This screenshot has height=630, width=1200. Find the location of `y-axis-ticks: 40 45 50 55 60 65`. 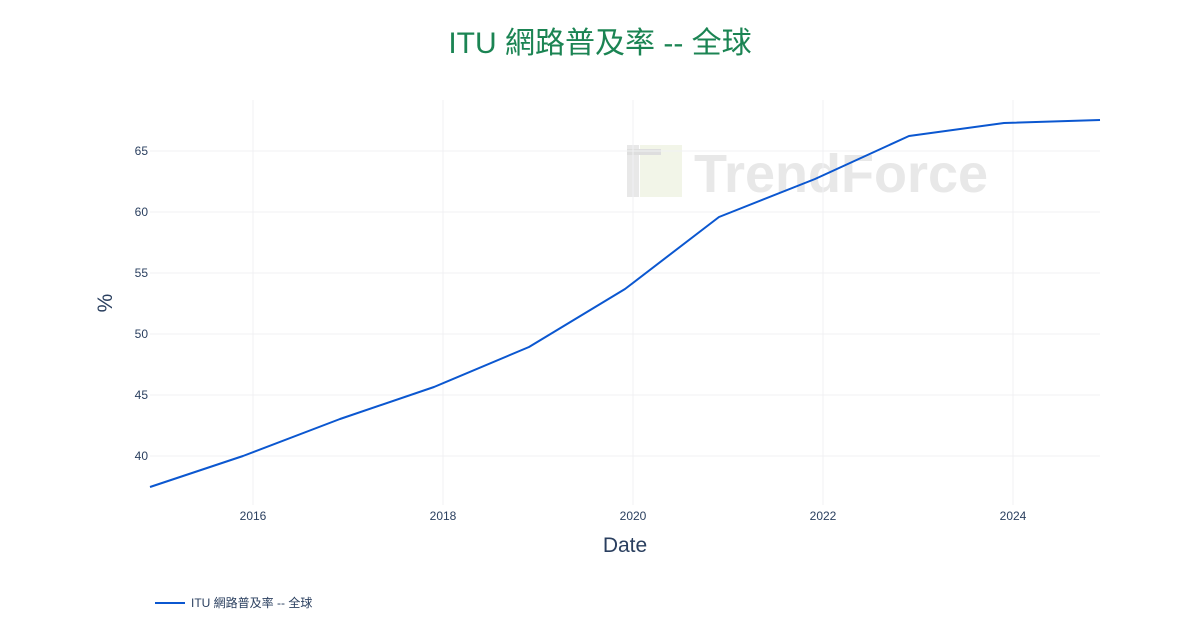

y-axis-ticks: 40 45 50 55 60 65 is located at coordinates (142, 303).